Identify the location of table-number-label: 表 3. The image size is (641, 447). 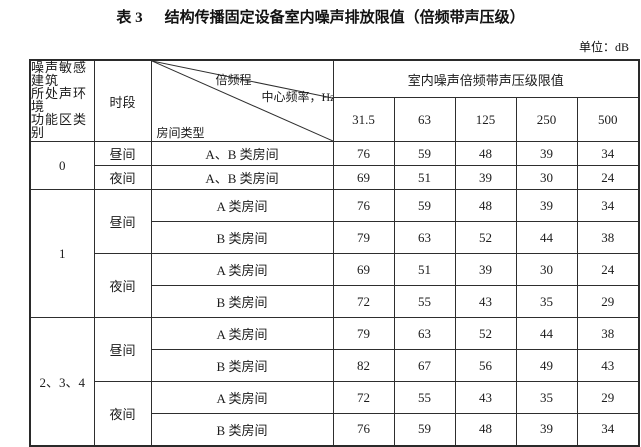
(129, 18).